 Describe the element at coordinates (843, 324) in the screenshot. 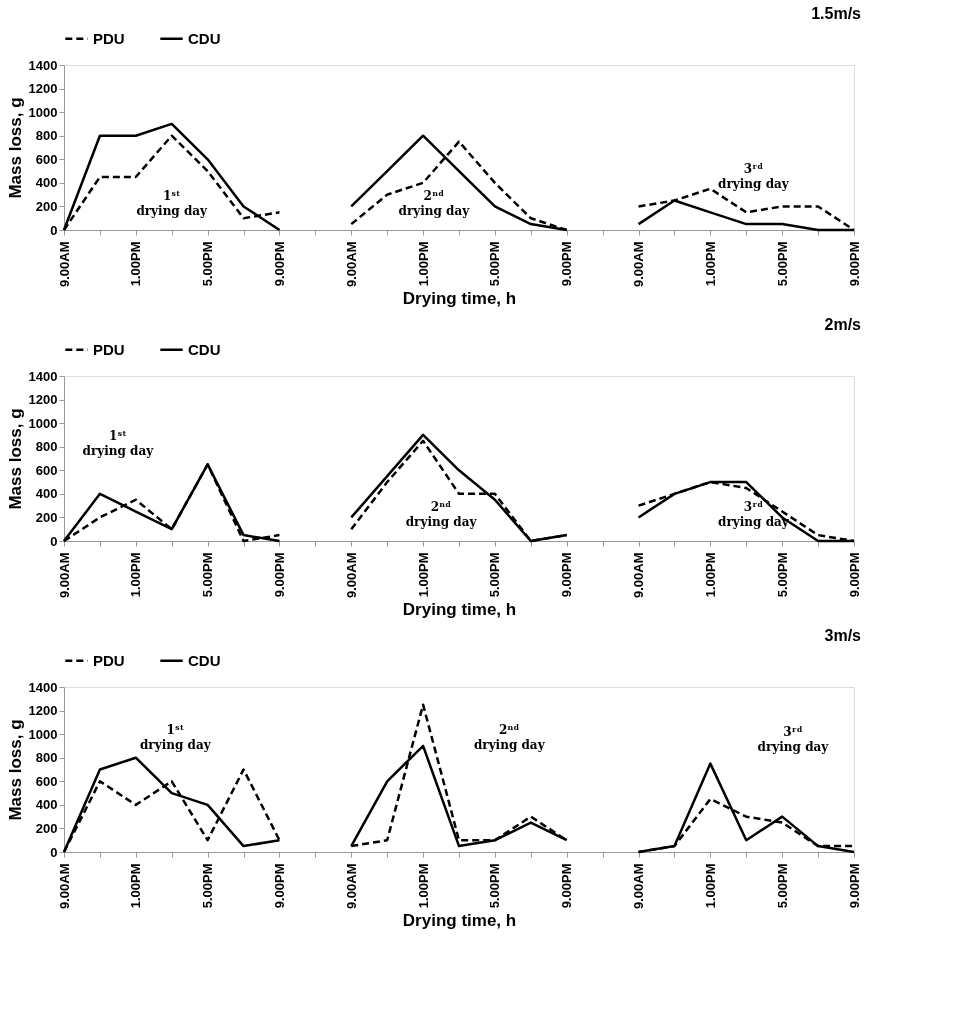

I see `chart-title: 2m/s` at that location.